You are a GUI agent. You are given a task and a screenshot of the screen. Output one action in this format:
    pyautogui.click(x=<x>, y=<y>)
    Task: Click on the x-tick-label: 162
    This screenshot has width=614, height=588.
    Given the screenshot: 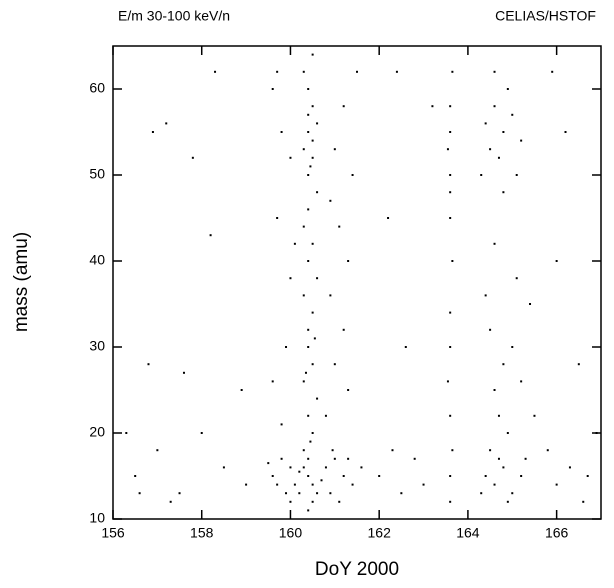 What is the action you would take?
    pyautogui.click(x=380, y=533)
    